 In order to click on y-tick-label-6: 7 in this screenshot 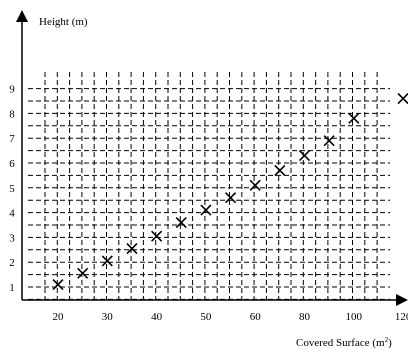, I will do `click(12, 139)`.